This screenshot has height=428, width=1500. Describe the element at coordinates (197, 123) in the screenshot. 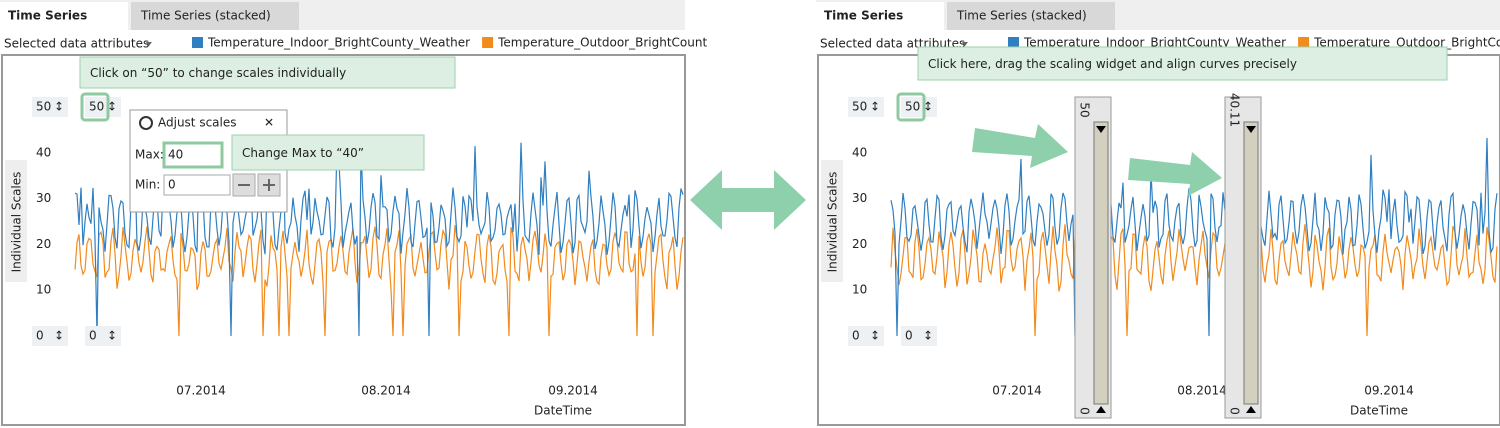

I see `dialog-title: Adjust scales` at that location.